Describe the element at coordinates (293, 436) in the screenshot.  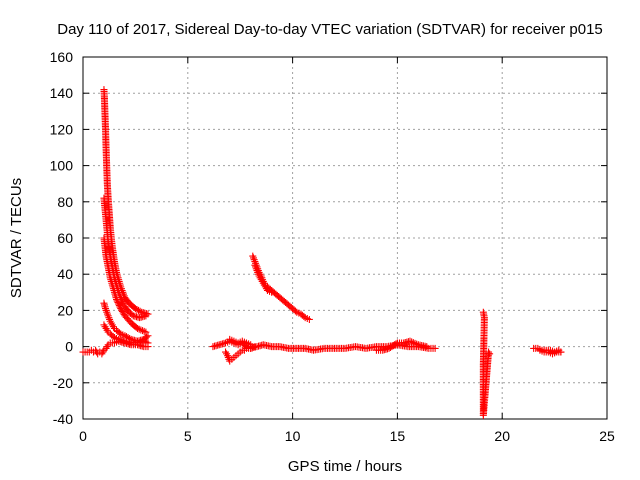
I see `x-tick-label: 10` at that location.